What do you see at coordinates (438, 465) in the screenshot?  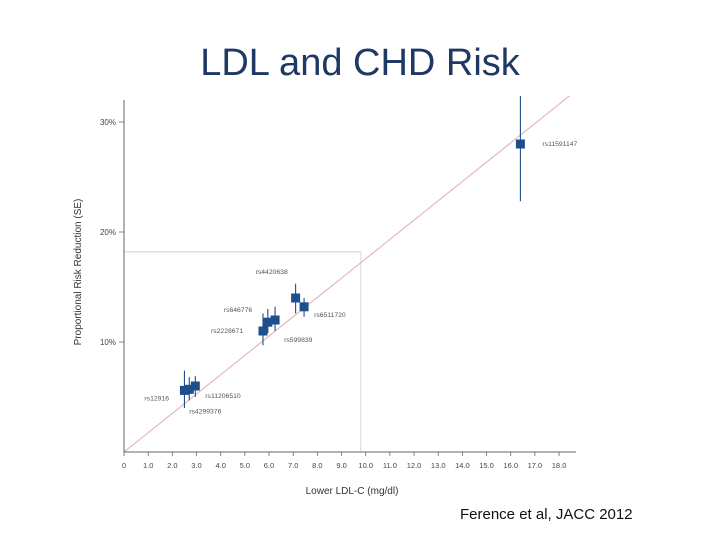 I see `x-tick-label: 13.0` at bounding box center [438, 465].